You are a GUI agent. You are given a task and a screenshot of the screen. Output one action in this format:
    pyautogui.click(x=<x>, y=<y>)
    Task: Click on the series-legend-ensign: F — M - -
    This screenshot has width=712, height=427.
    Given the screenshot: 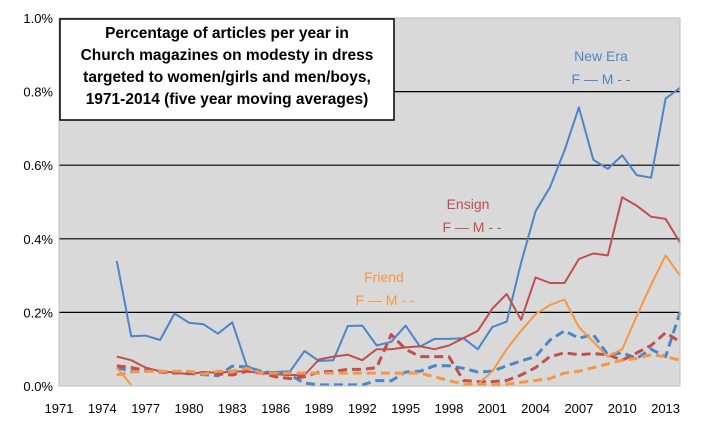 What is the action you would take?
    pyautogui.click(x=471, y=227)
    